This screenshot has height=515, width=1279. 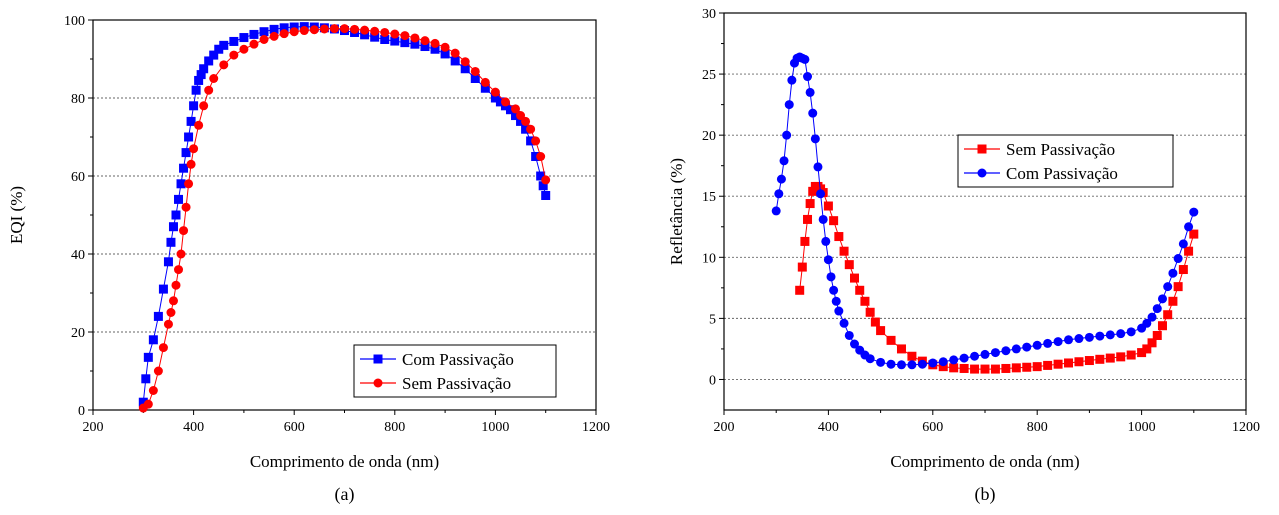 I want to click on y-tick-label: 60, so click(x=78, y=177).